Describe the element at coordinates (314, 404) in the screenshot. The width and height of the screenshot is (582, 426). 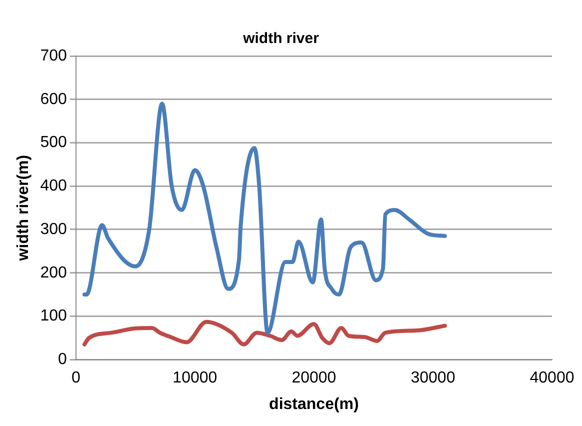
I see `x-axis-title: distance(m)` at that location.